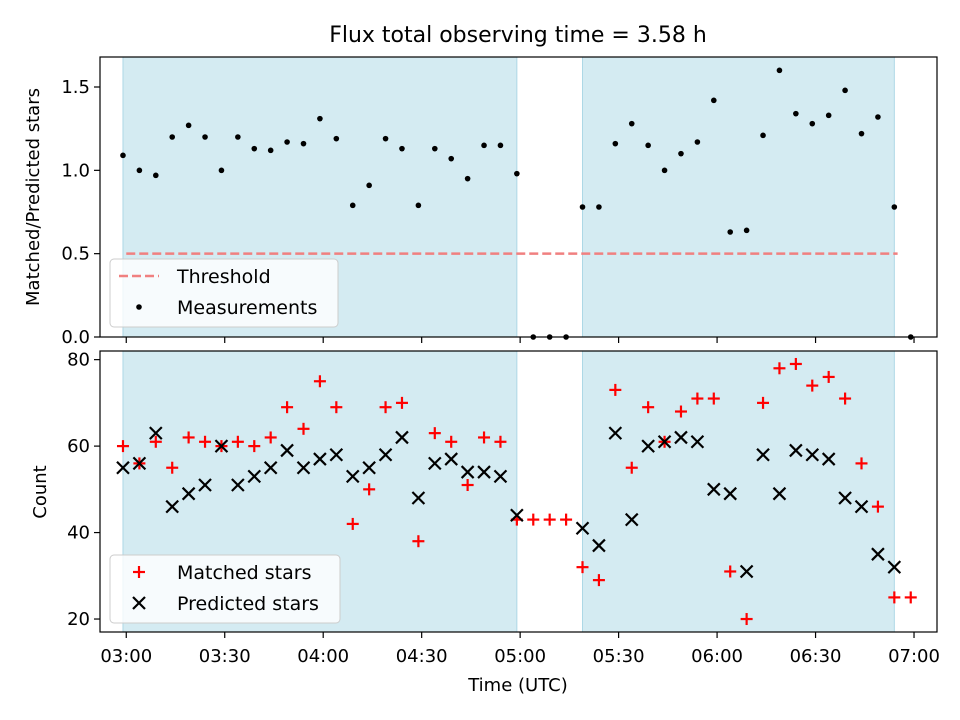  I want to click on top-x-ticks, so click(520, 340).